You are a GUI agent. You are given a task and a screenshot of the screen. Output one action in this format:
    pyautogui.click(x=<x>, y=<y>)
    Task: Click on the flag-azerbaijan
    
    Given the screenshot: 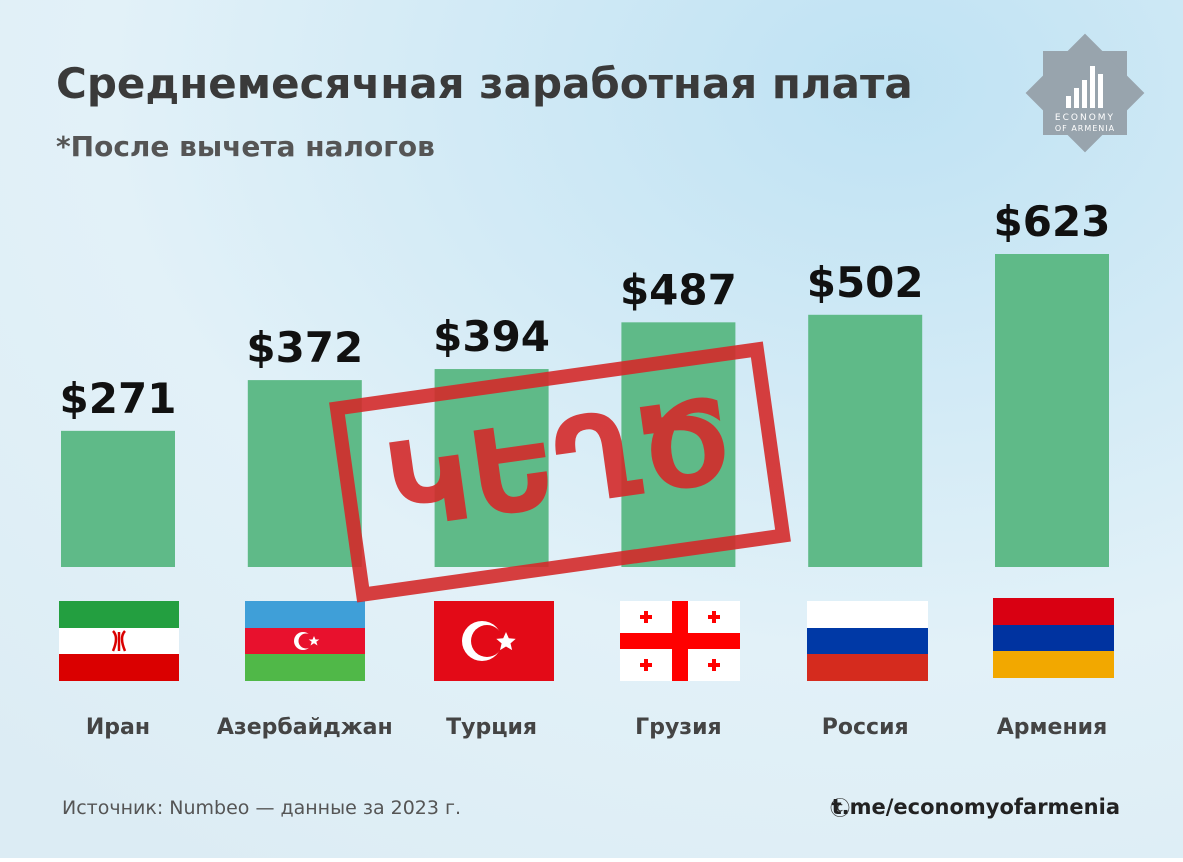 What is the action you would take?
    pyautogui.click(x=305, y=641)
    